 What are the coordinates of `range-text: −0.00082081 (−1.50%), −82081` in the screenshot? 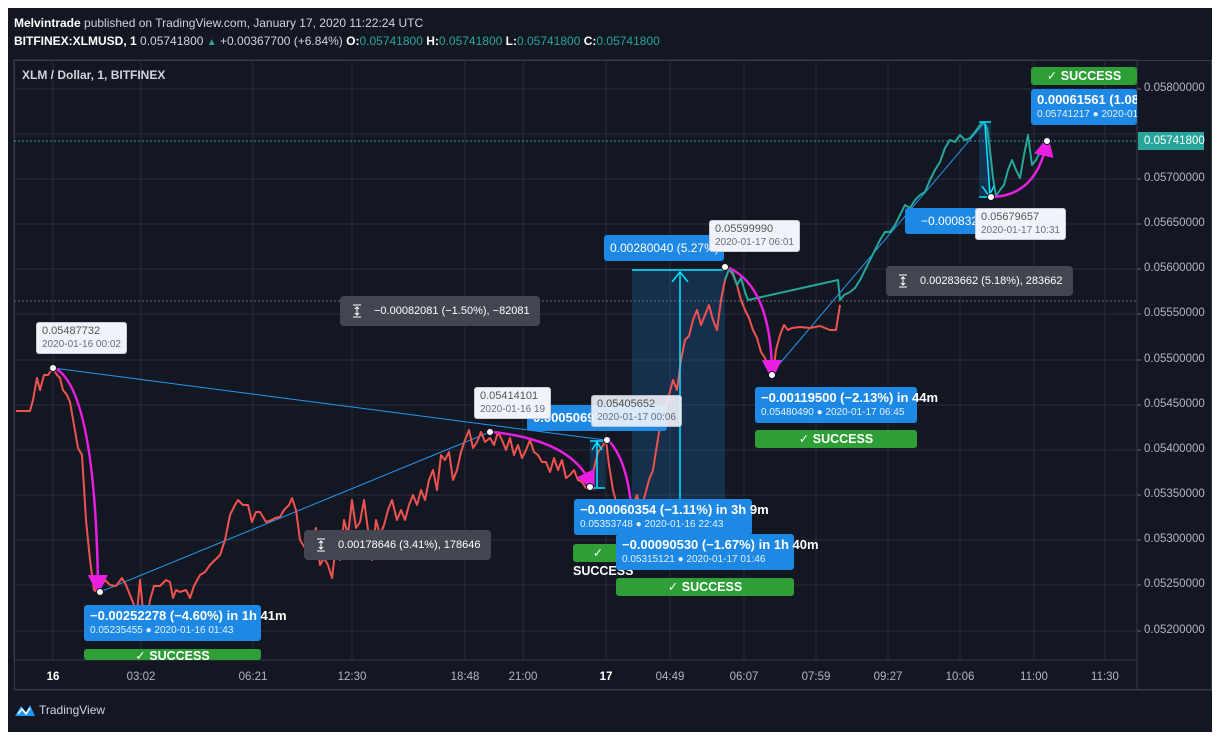 It's located at (452, 311).